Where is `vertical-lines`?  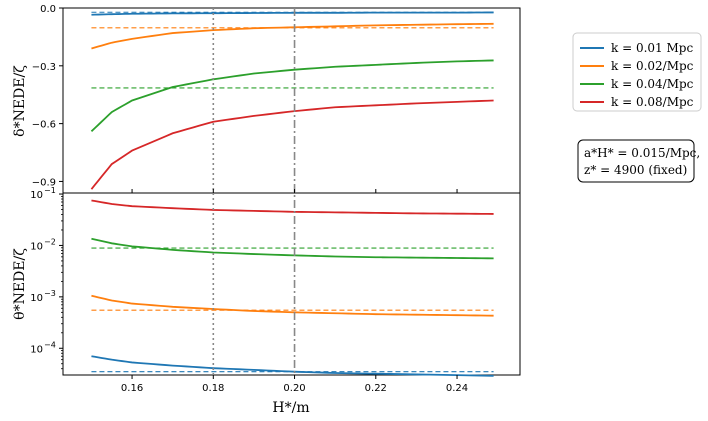
vertical-lines is located at coordinates (254, 191).